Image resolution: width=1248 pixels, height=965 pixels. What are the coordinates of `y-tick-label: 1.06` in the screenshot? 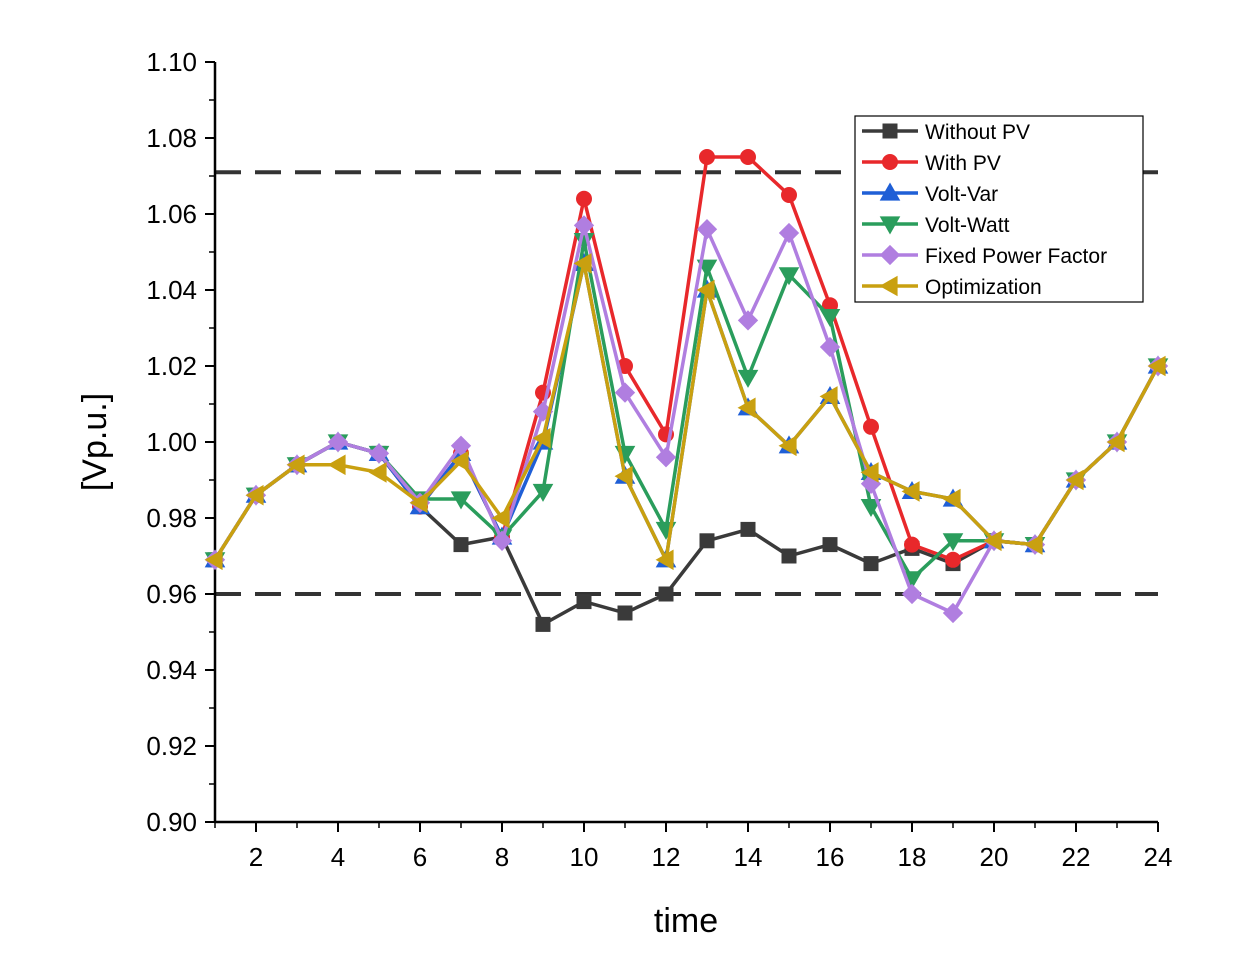 It's located at (171, 214).